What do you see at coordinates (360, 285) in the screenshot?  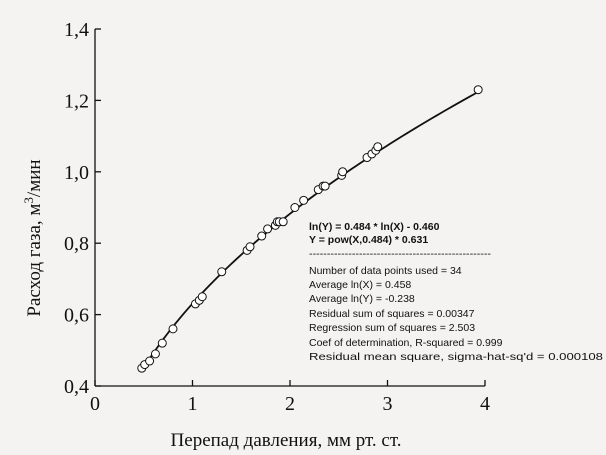 I see `stat-line-2: Average ln(X) = 0.458` at bounding box center [360, 285].